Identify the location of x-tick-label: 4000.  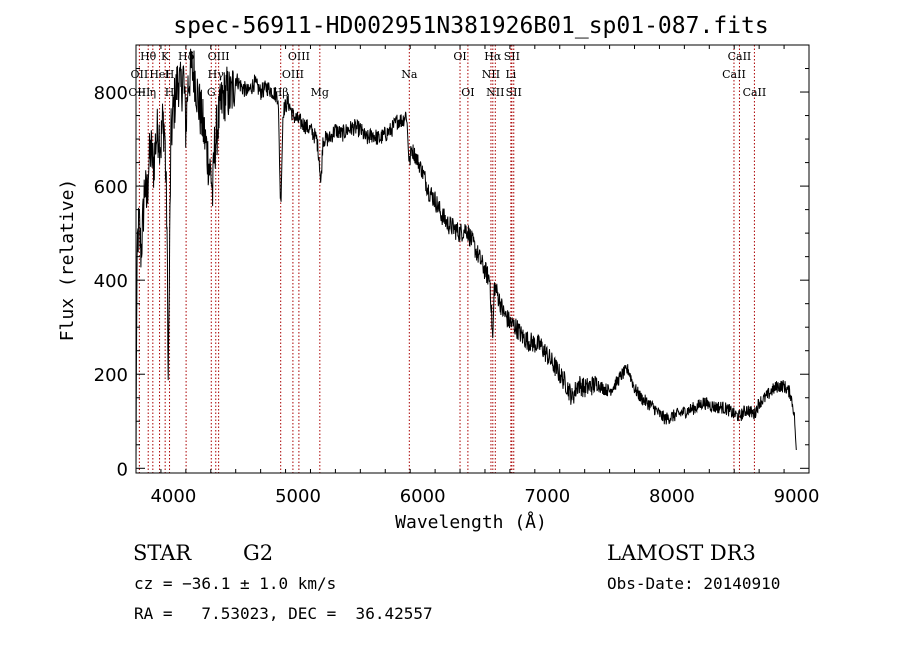
(173, 496).